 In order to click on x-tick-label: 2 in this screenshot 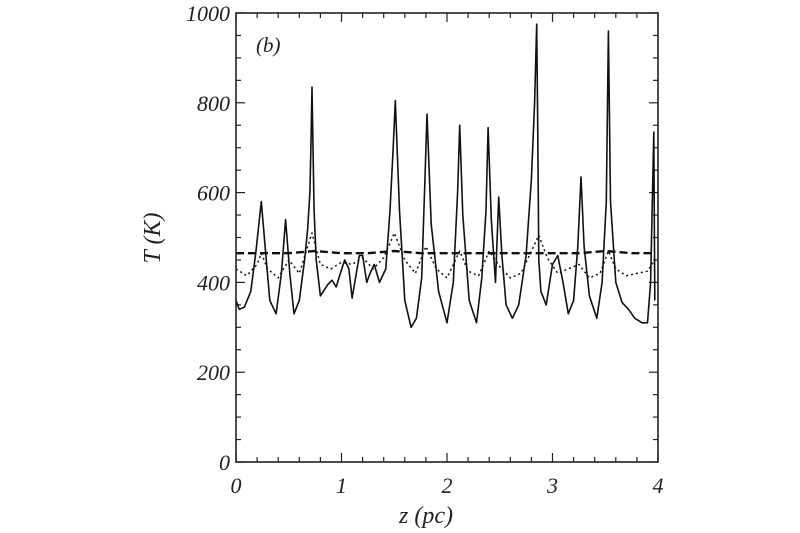, I will do `click(447, 485)`.